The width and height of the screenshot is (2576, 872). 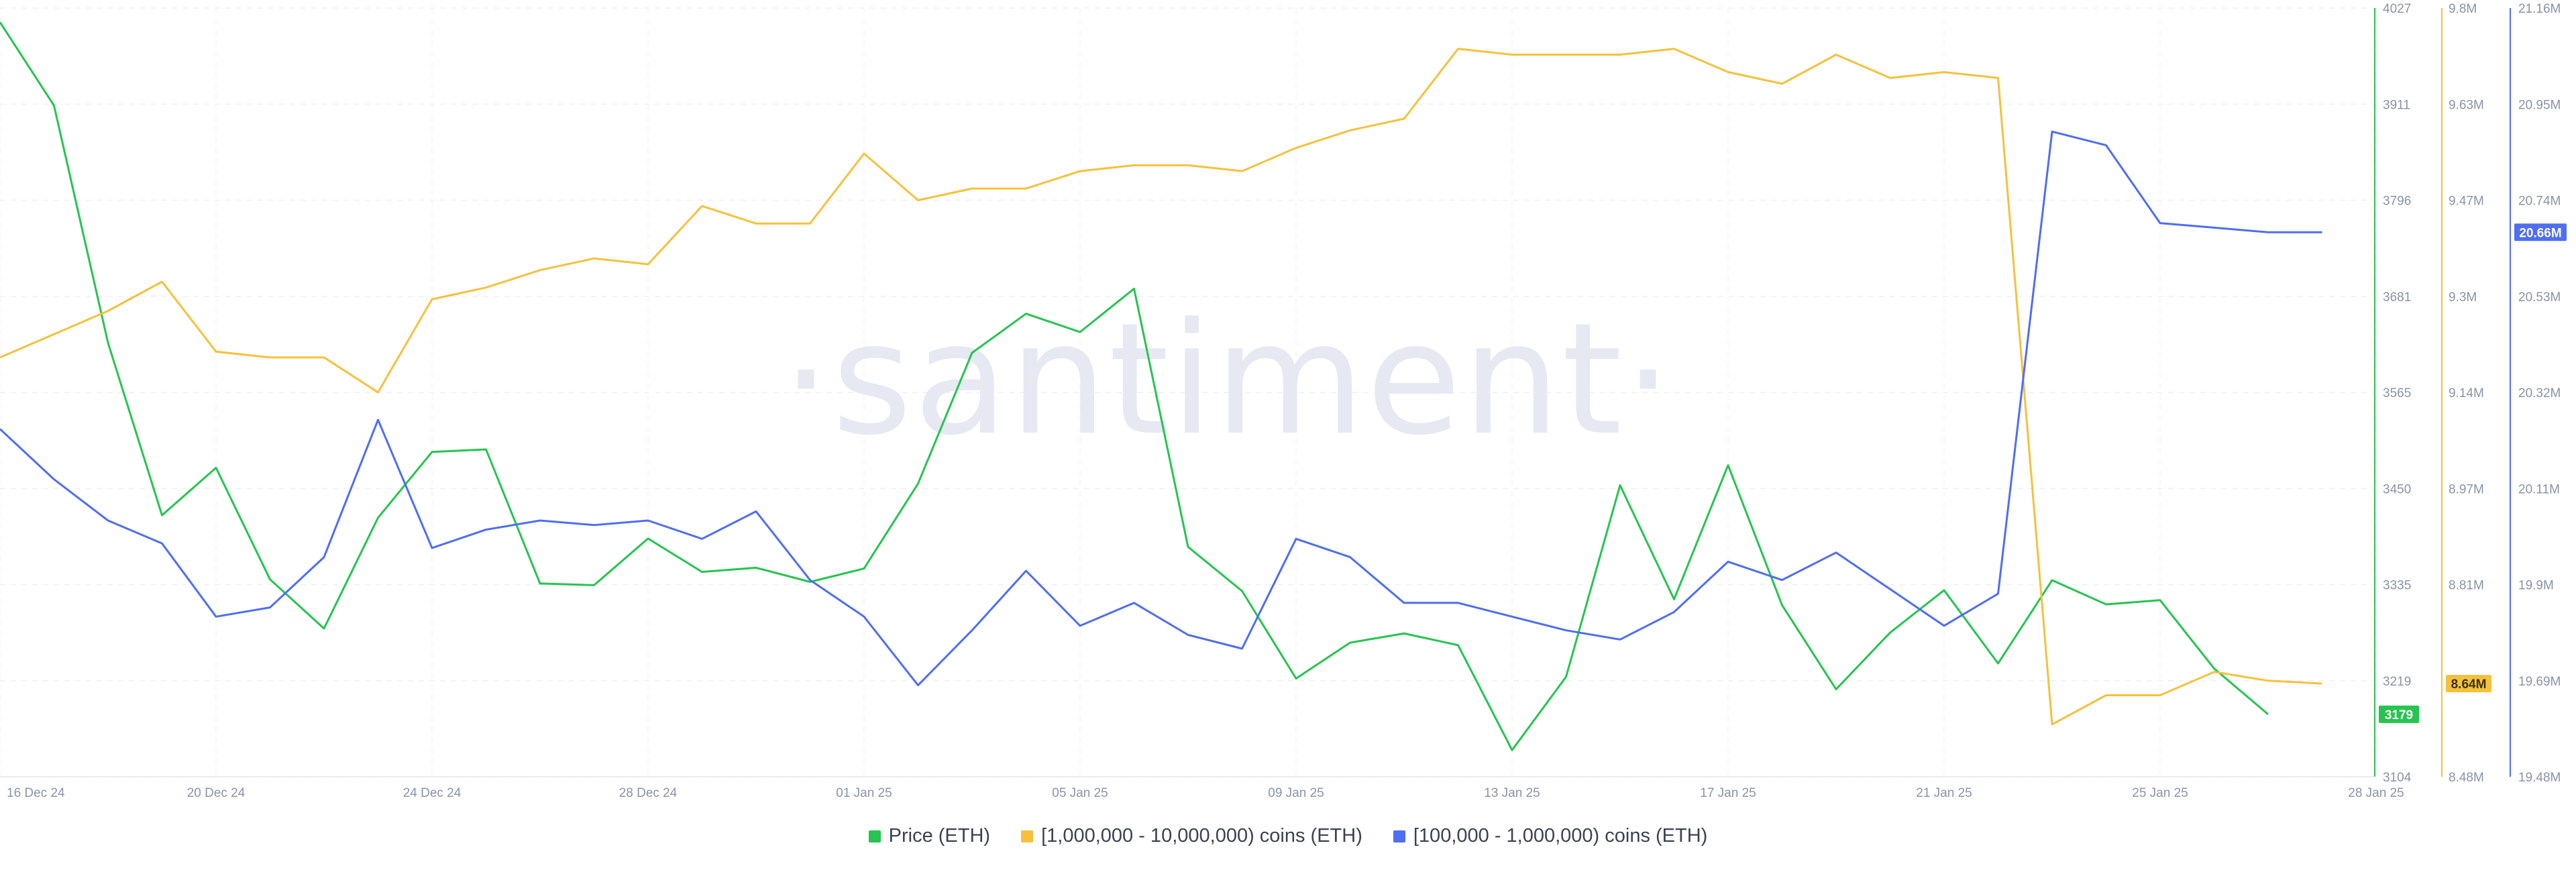 I want to click on x-tick-label: 20 Dec 24, so click(x=216, y=793).